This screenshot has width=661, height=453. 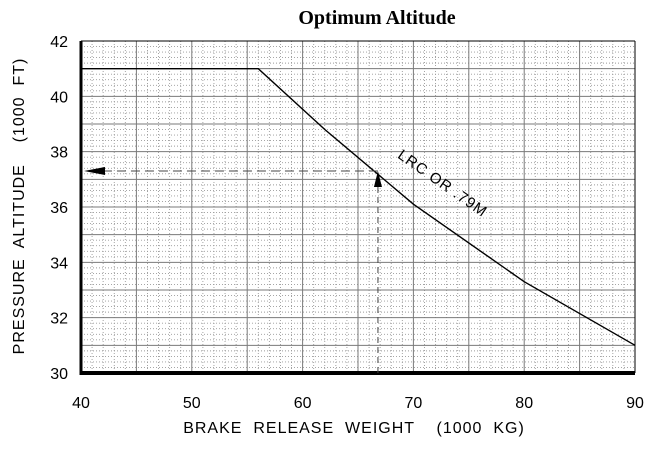 What do you see at coordinates (303, 403) in the screenshot?
I see `x-tick-label: 60` at bounding box center [303, 403].